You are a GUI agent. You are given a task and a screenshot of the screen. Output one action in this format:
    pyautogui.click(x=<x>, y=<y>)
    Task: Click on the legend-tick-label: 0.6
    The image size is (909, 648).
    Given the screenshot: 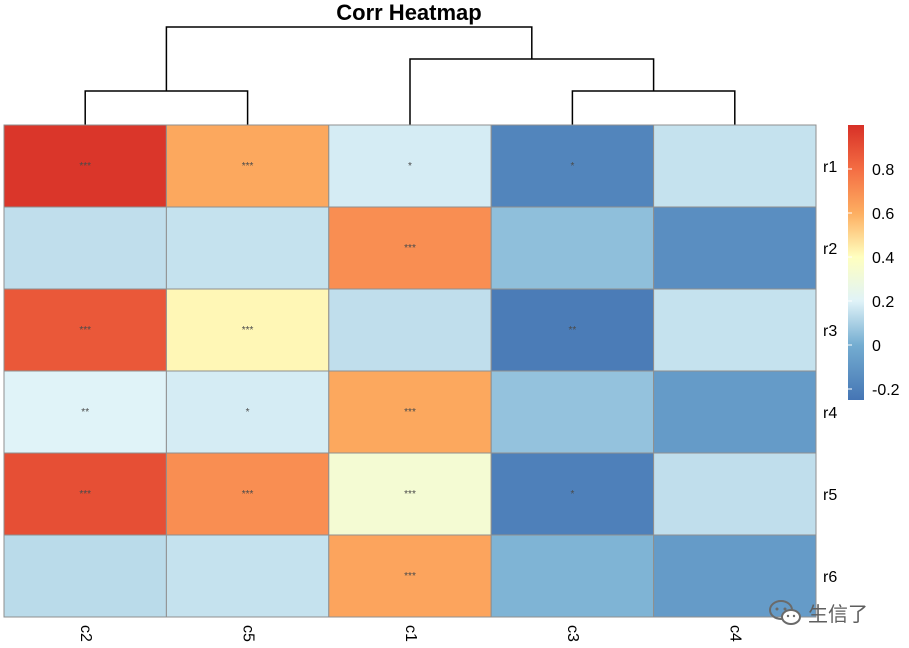 What is the action you would take?
    pyautogui.click(x=883, y=214)
    